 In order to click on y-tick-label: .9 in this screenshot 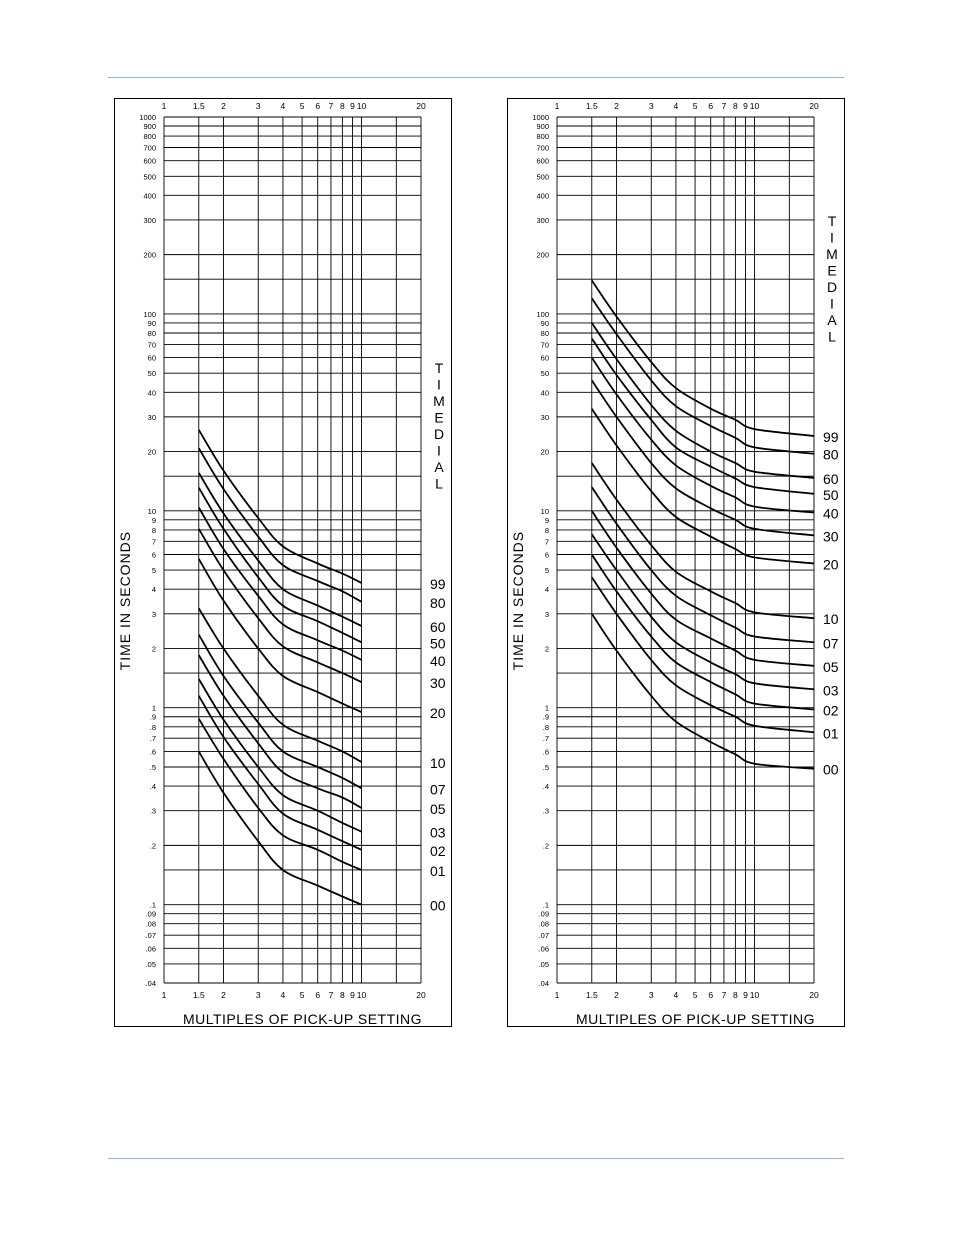, I will do `click(153, 717)`.